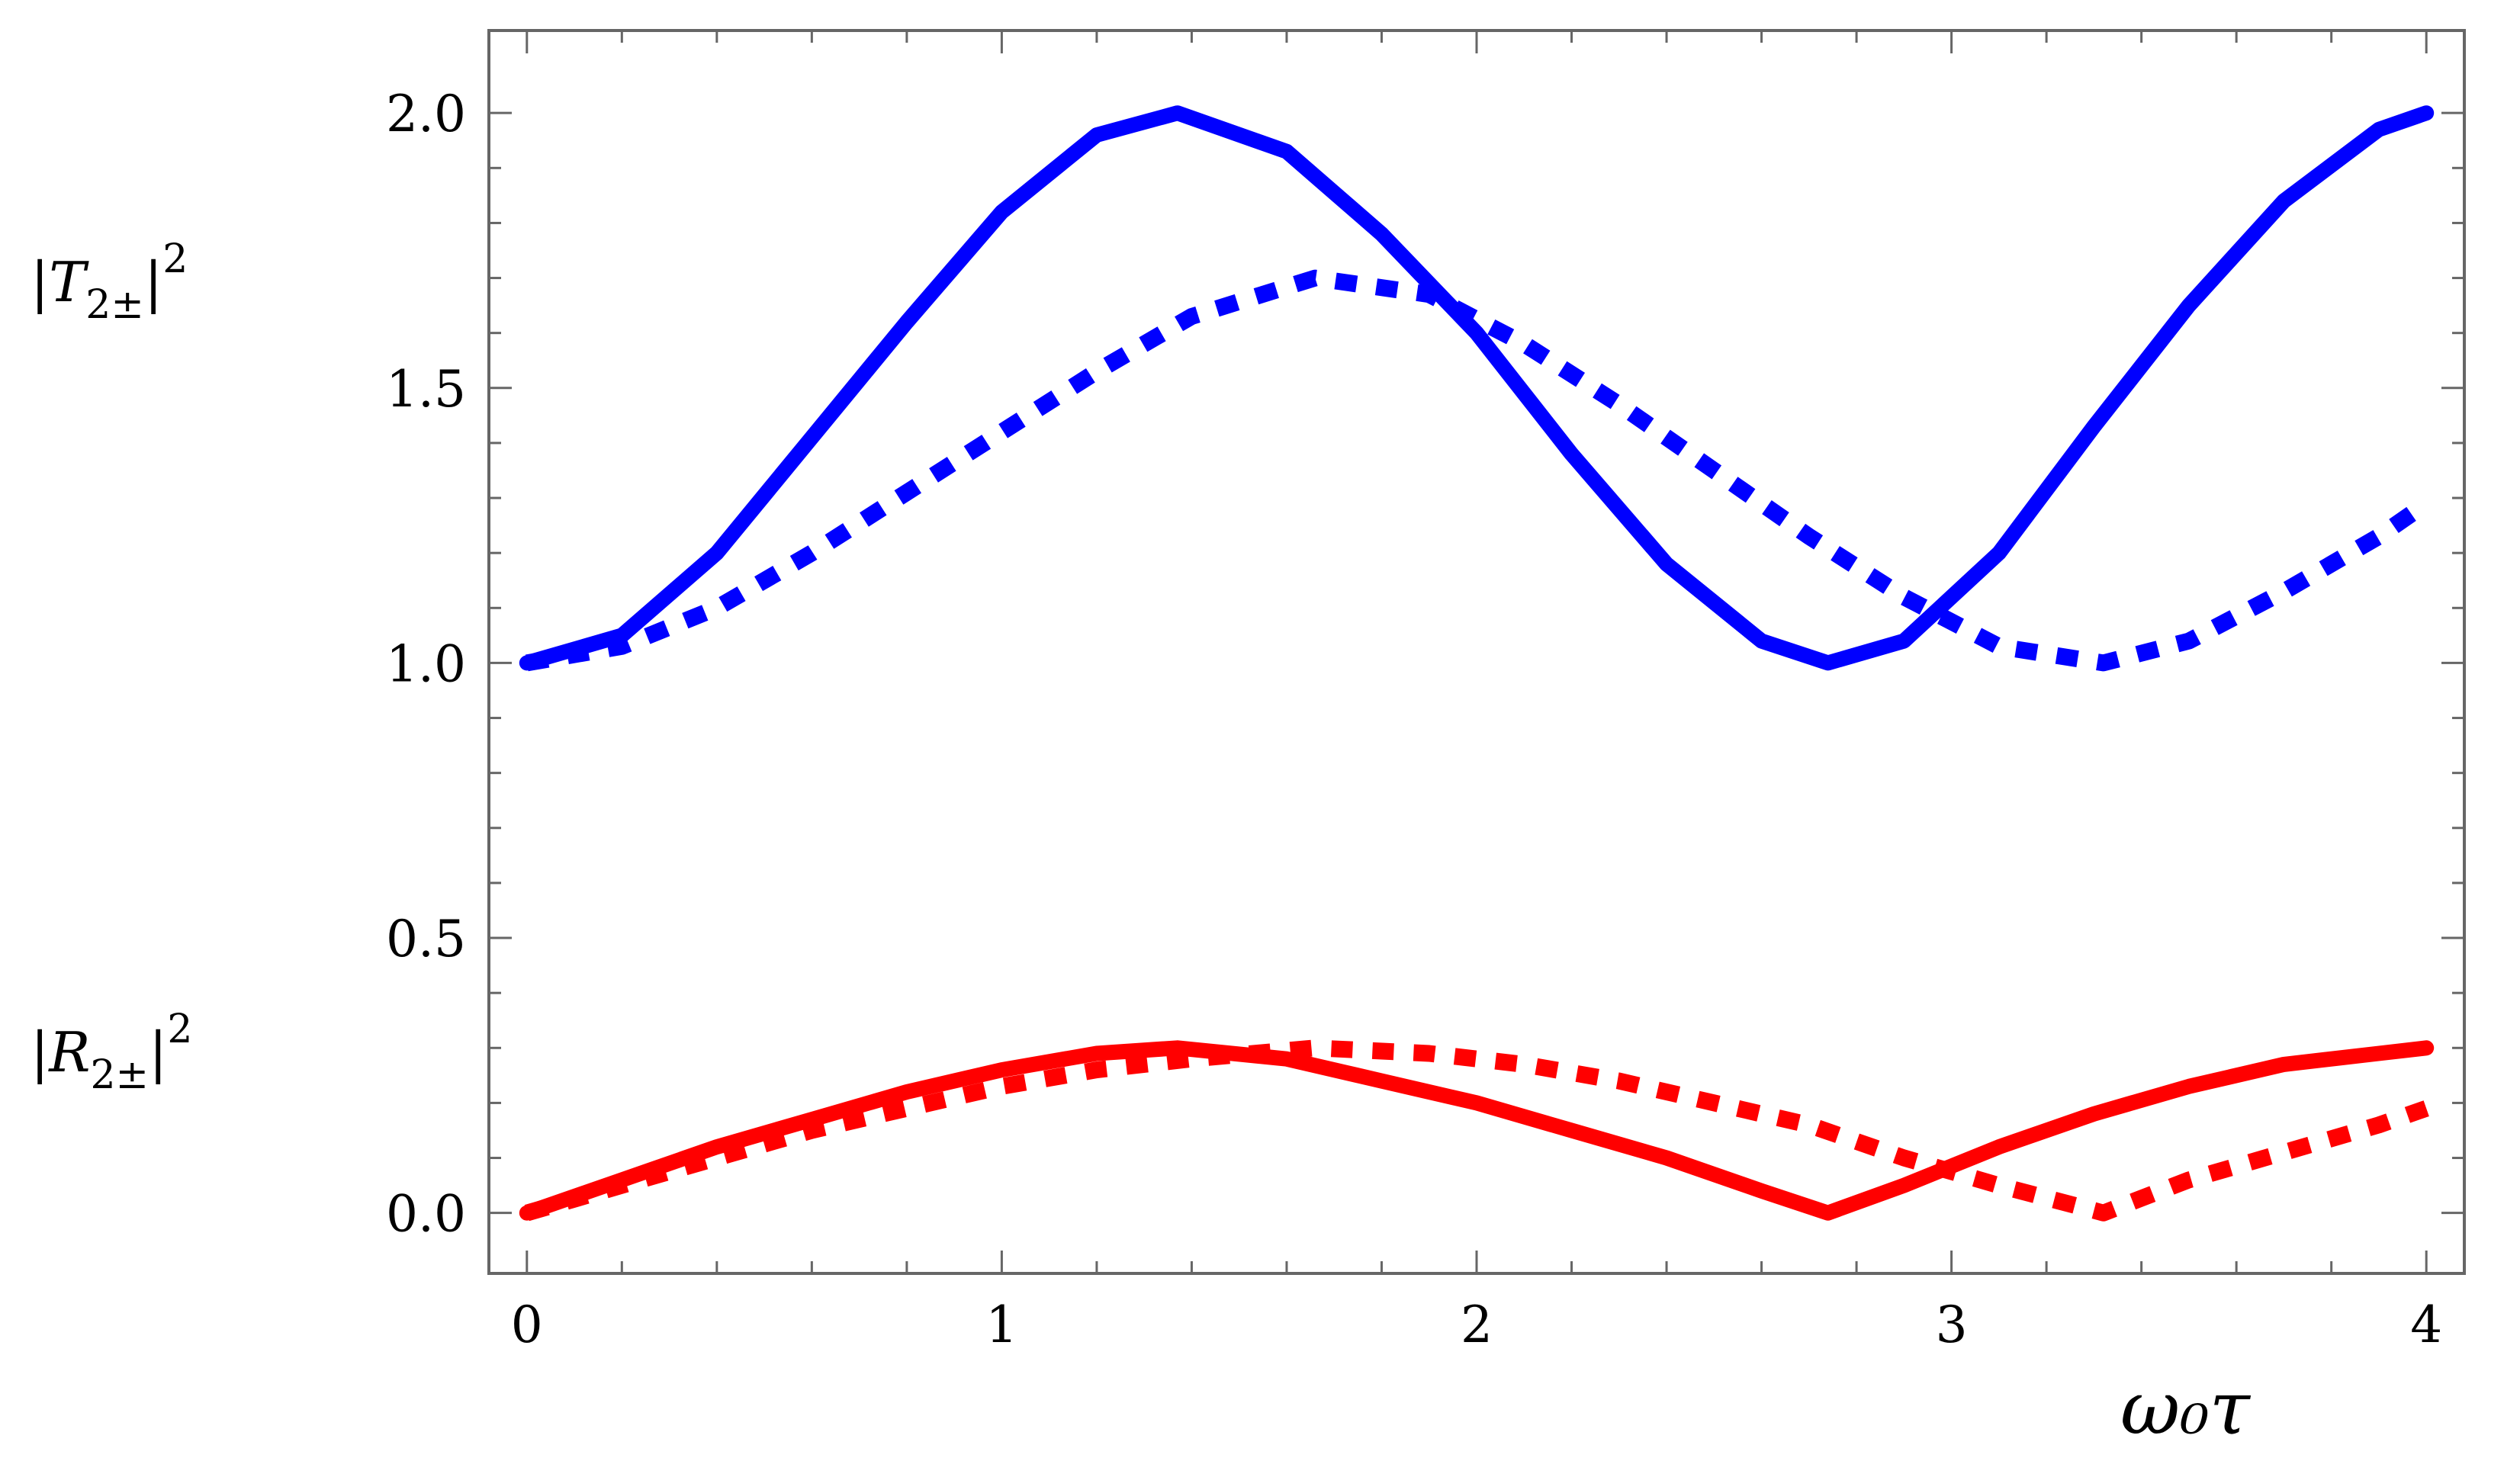  I want to click on x-tick-label: 0, so click(527, 1325).